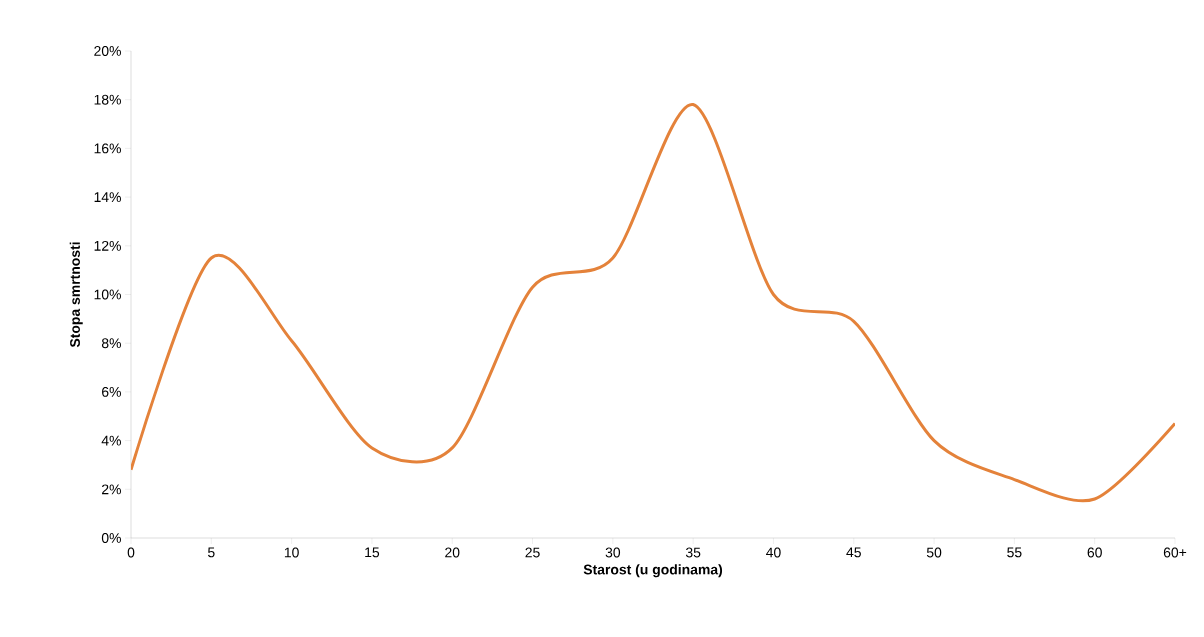 The height and width of the screenshot is (637, 1204). What do you see at coordinates (773, 552) in the screenshot?
I see `x-tick-label: 40` at bounding box center [773, 552].